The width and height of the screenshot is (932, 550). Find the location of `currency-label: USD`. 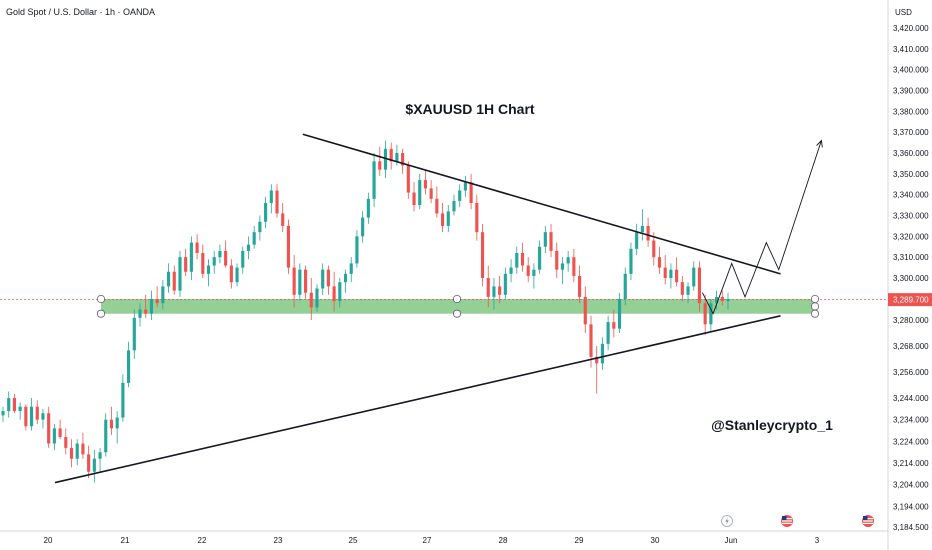

currency-label: USD is located at coordinates (903, 12).